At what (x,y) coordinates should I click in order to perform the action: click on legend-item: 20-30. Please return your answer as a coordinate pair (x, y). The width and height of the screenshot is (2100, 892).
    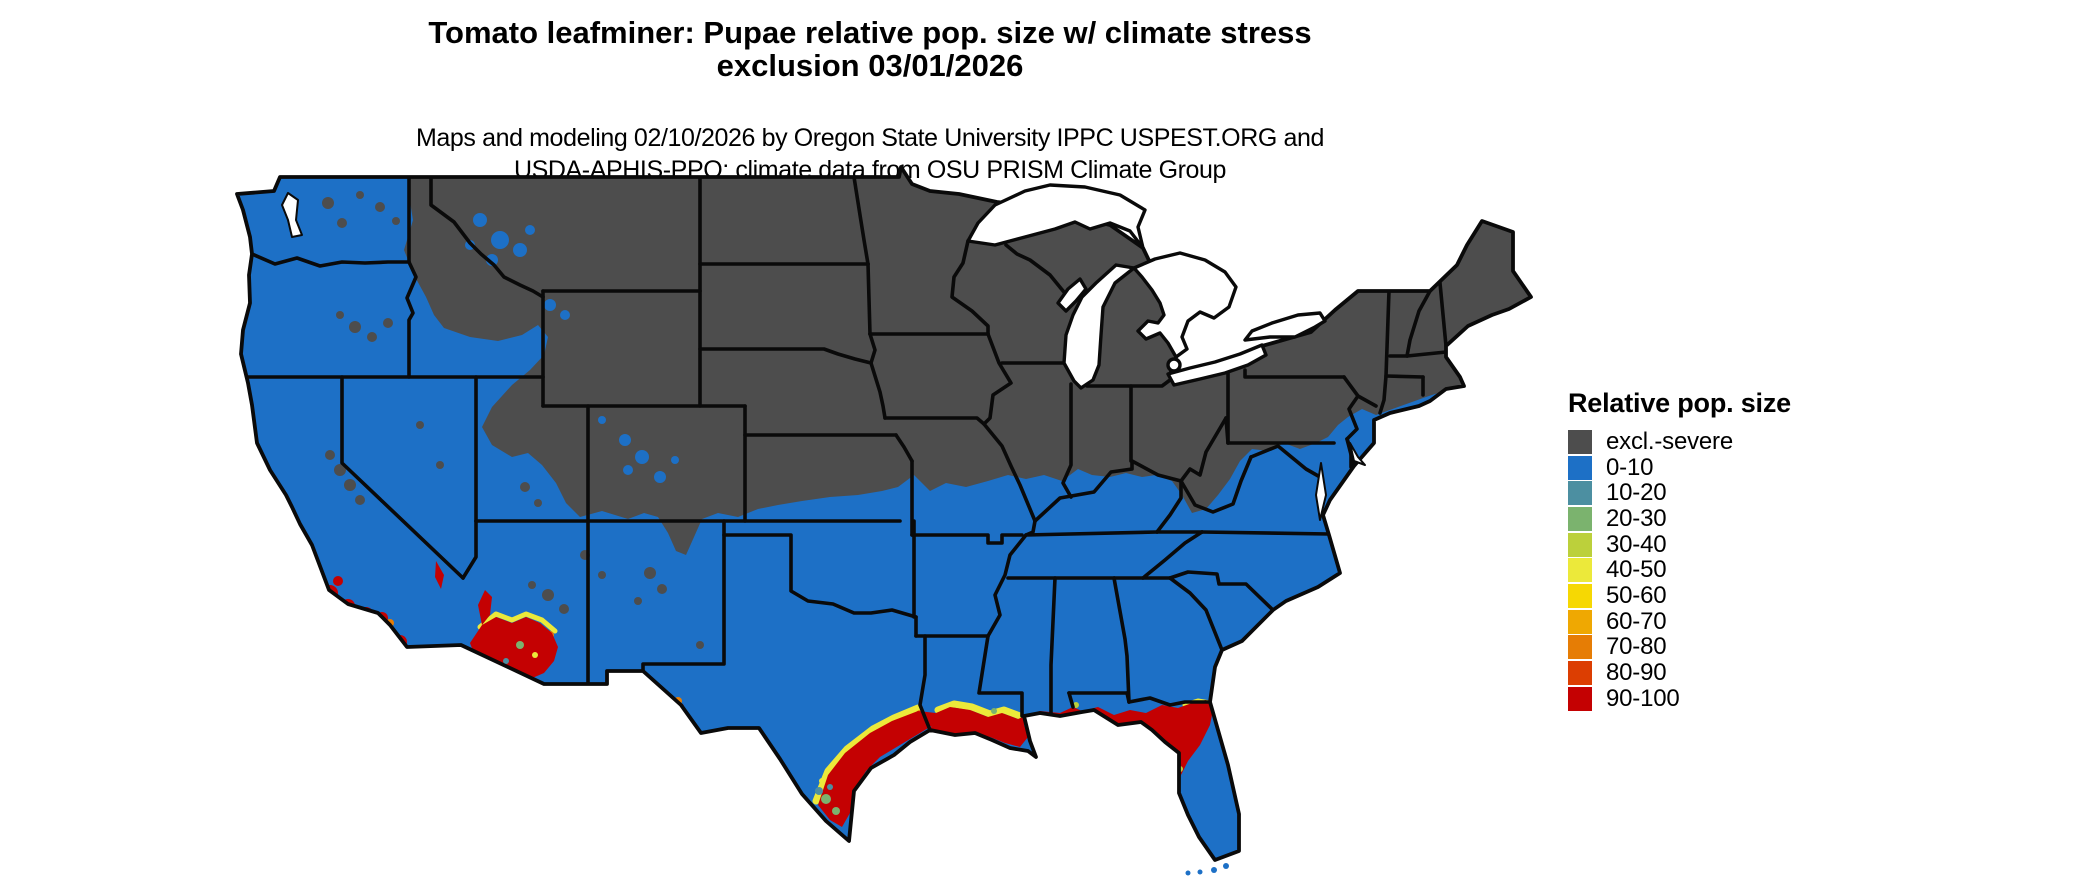
    Looking at the image, I should click on (1718, 518).